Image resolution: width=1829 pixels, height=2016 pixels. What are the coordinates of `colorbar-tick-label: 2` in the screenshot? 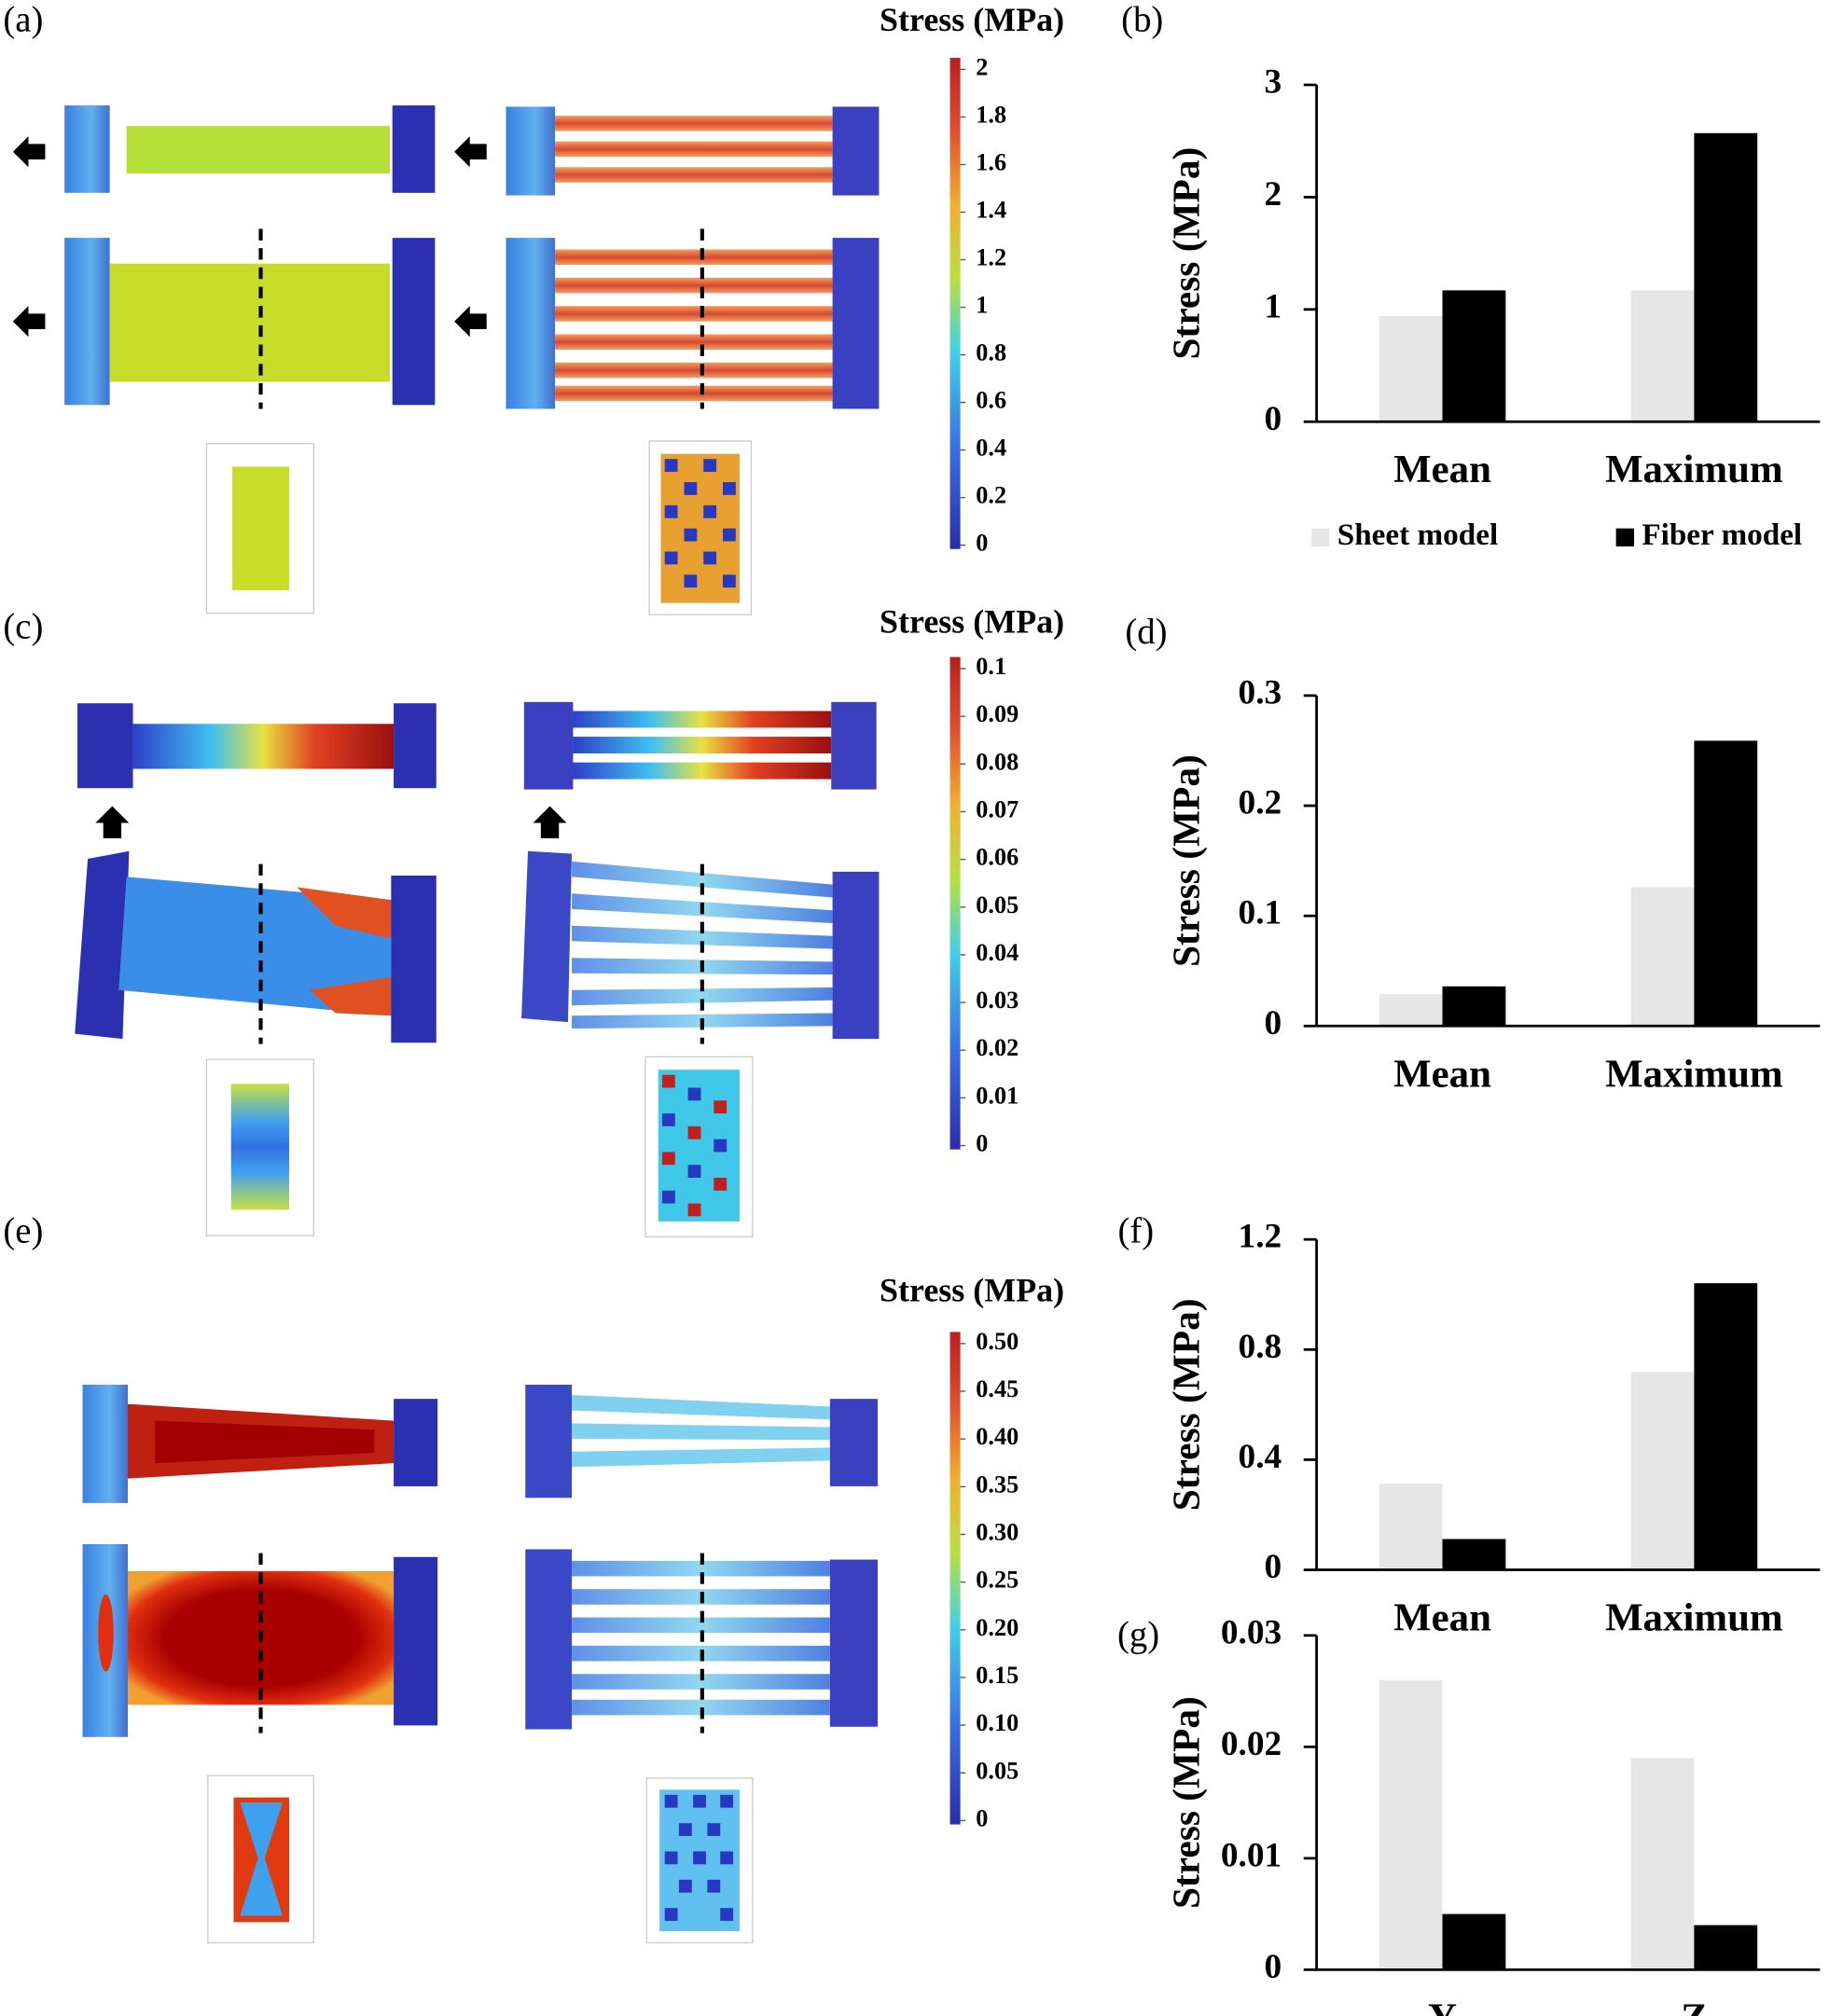 It's located at (982, 68).